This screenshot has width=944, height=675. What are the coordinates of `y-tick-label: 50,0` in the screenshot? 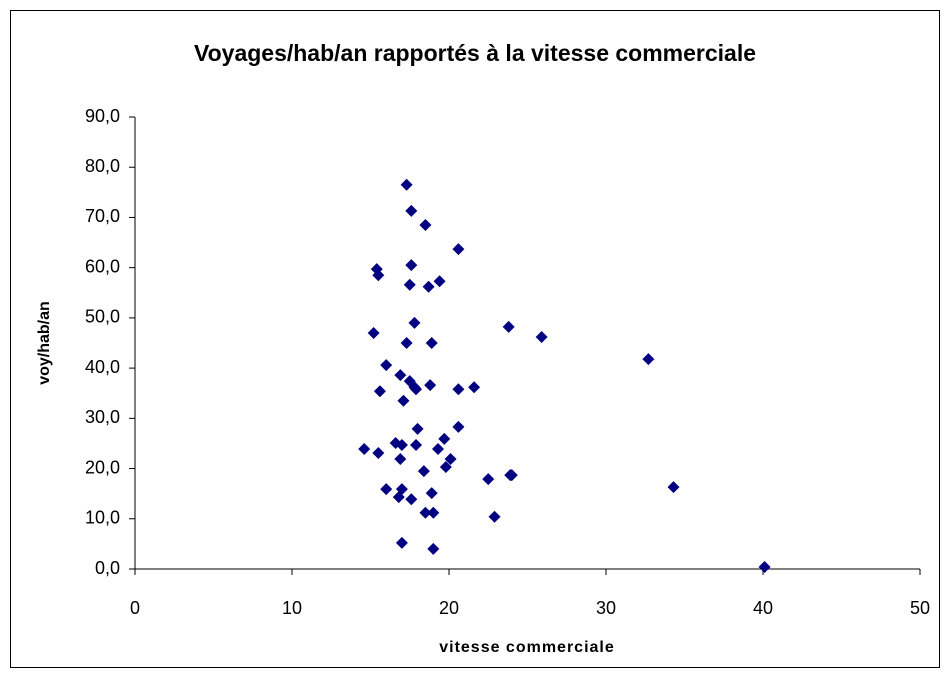 It's located at (102, 317).